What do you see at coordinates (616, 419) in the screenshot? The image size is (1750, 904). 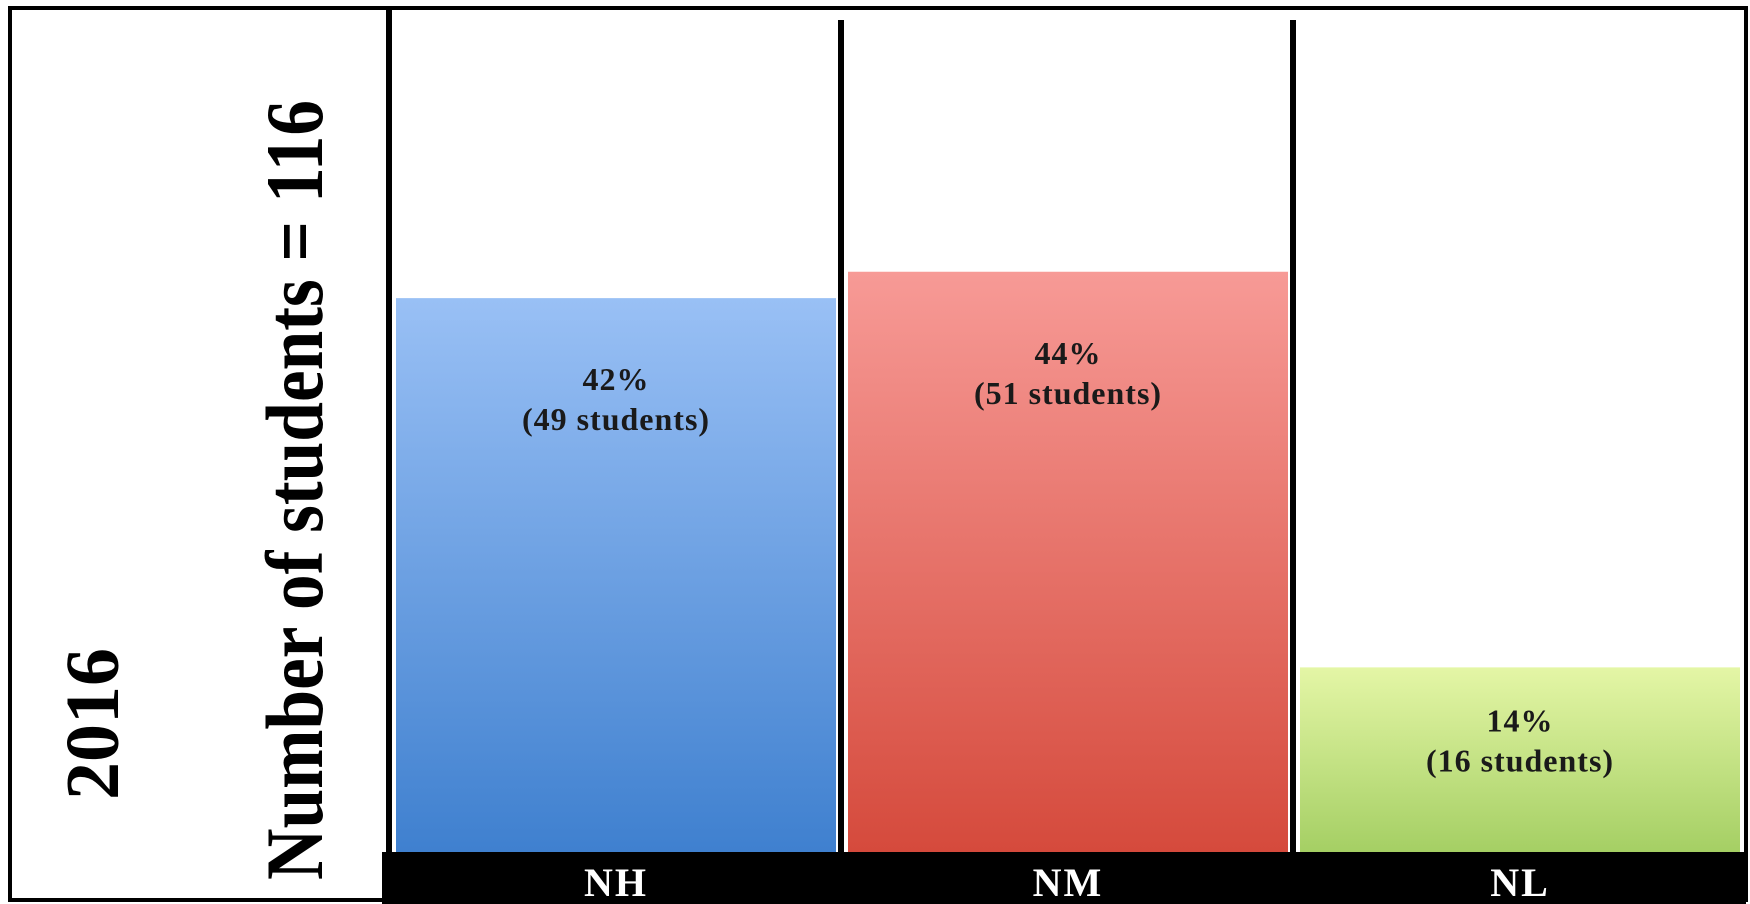 I see `count-label-nh: (49 students)` at bounding box center [616, 419].